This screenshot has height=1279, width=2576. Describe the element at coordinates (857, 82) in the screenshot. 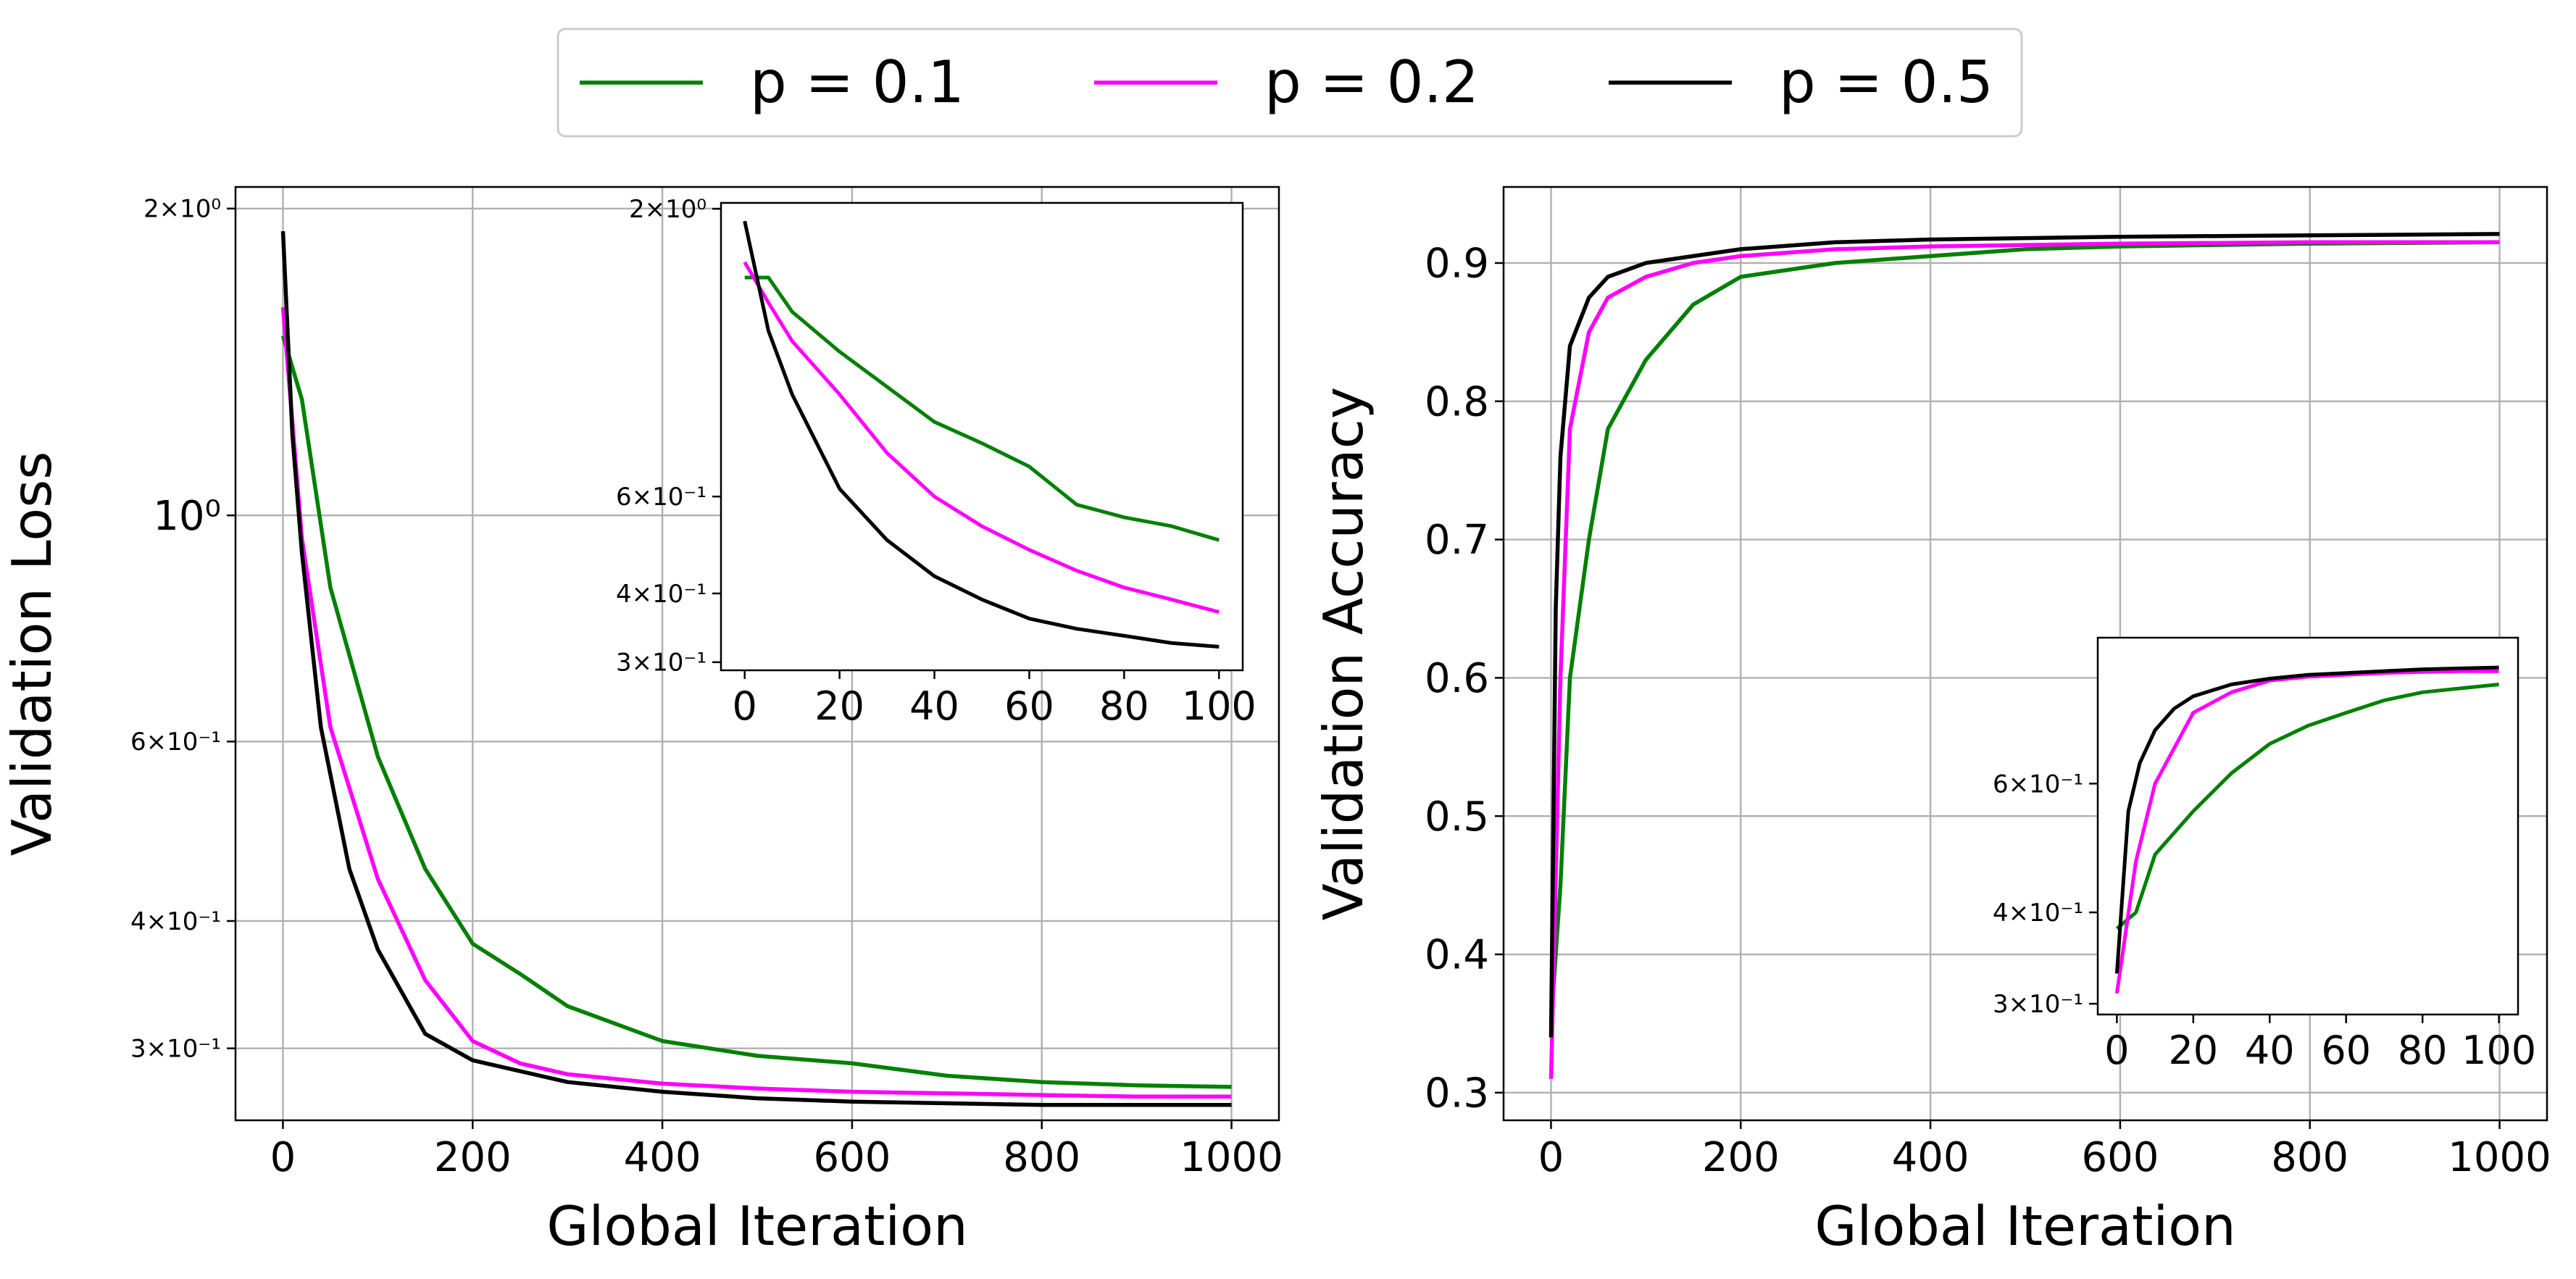

I see `legend-label-1: p = 0.1` at that location.